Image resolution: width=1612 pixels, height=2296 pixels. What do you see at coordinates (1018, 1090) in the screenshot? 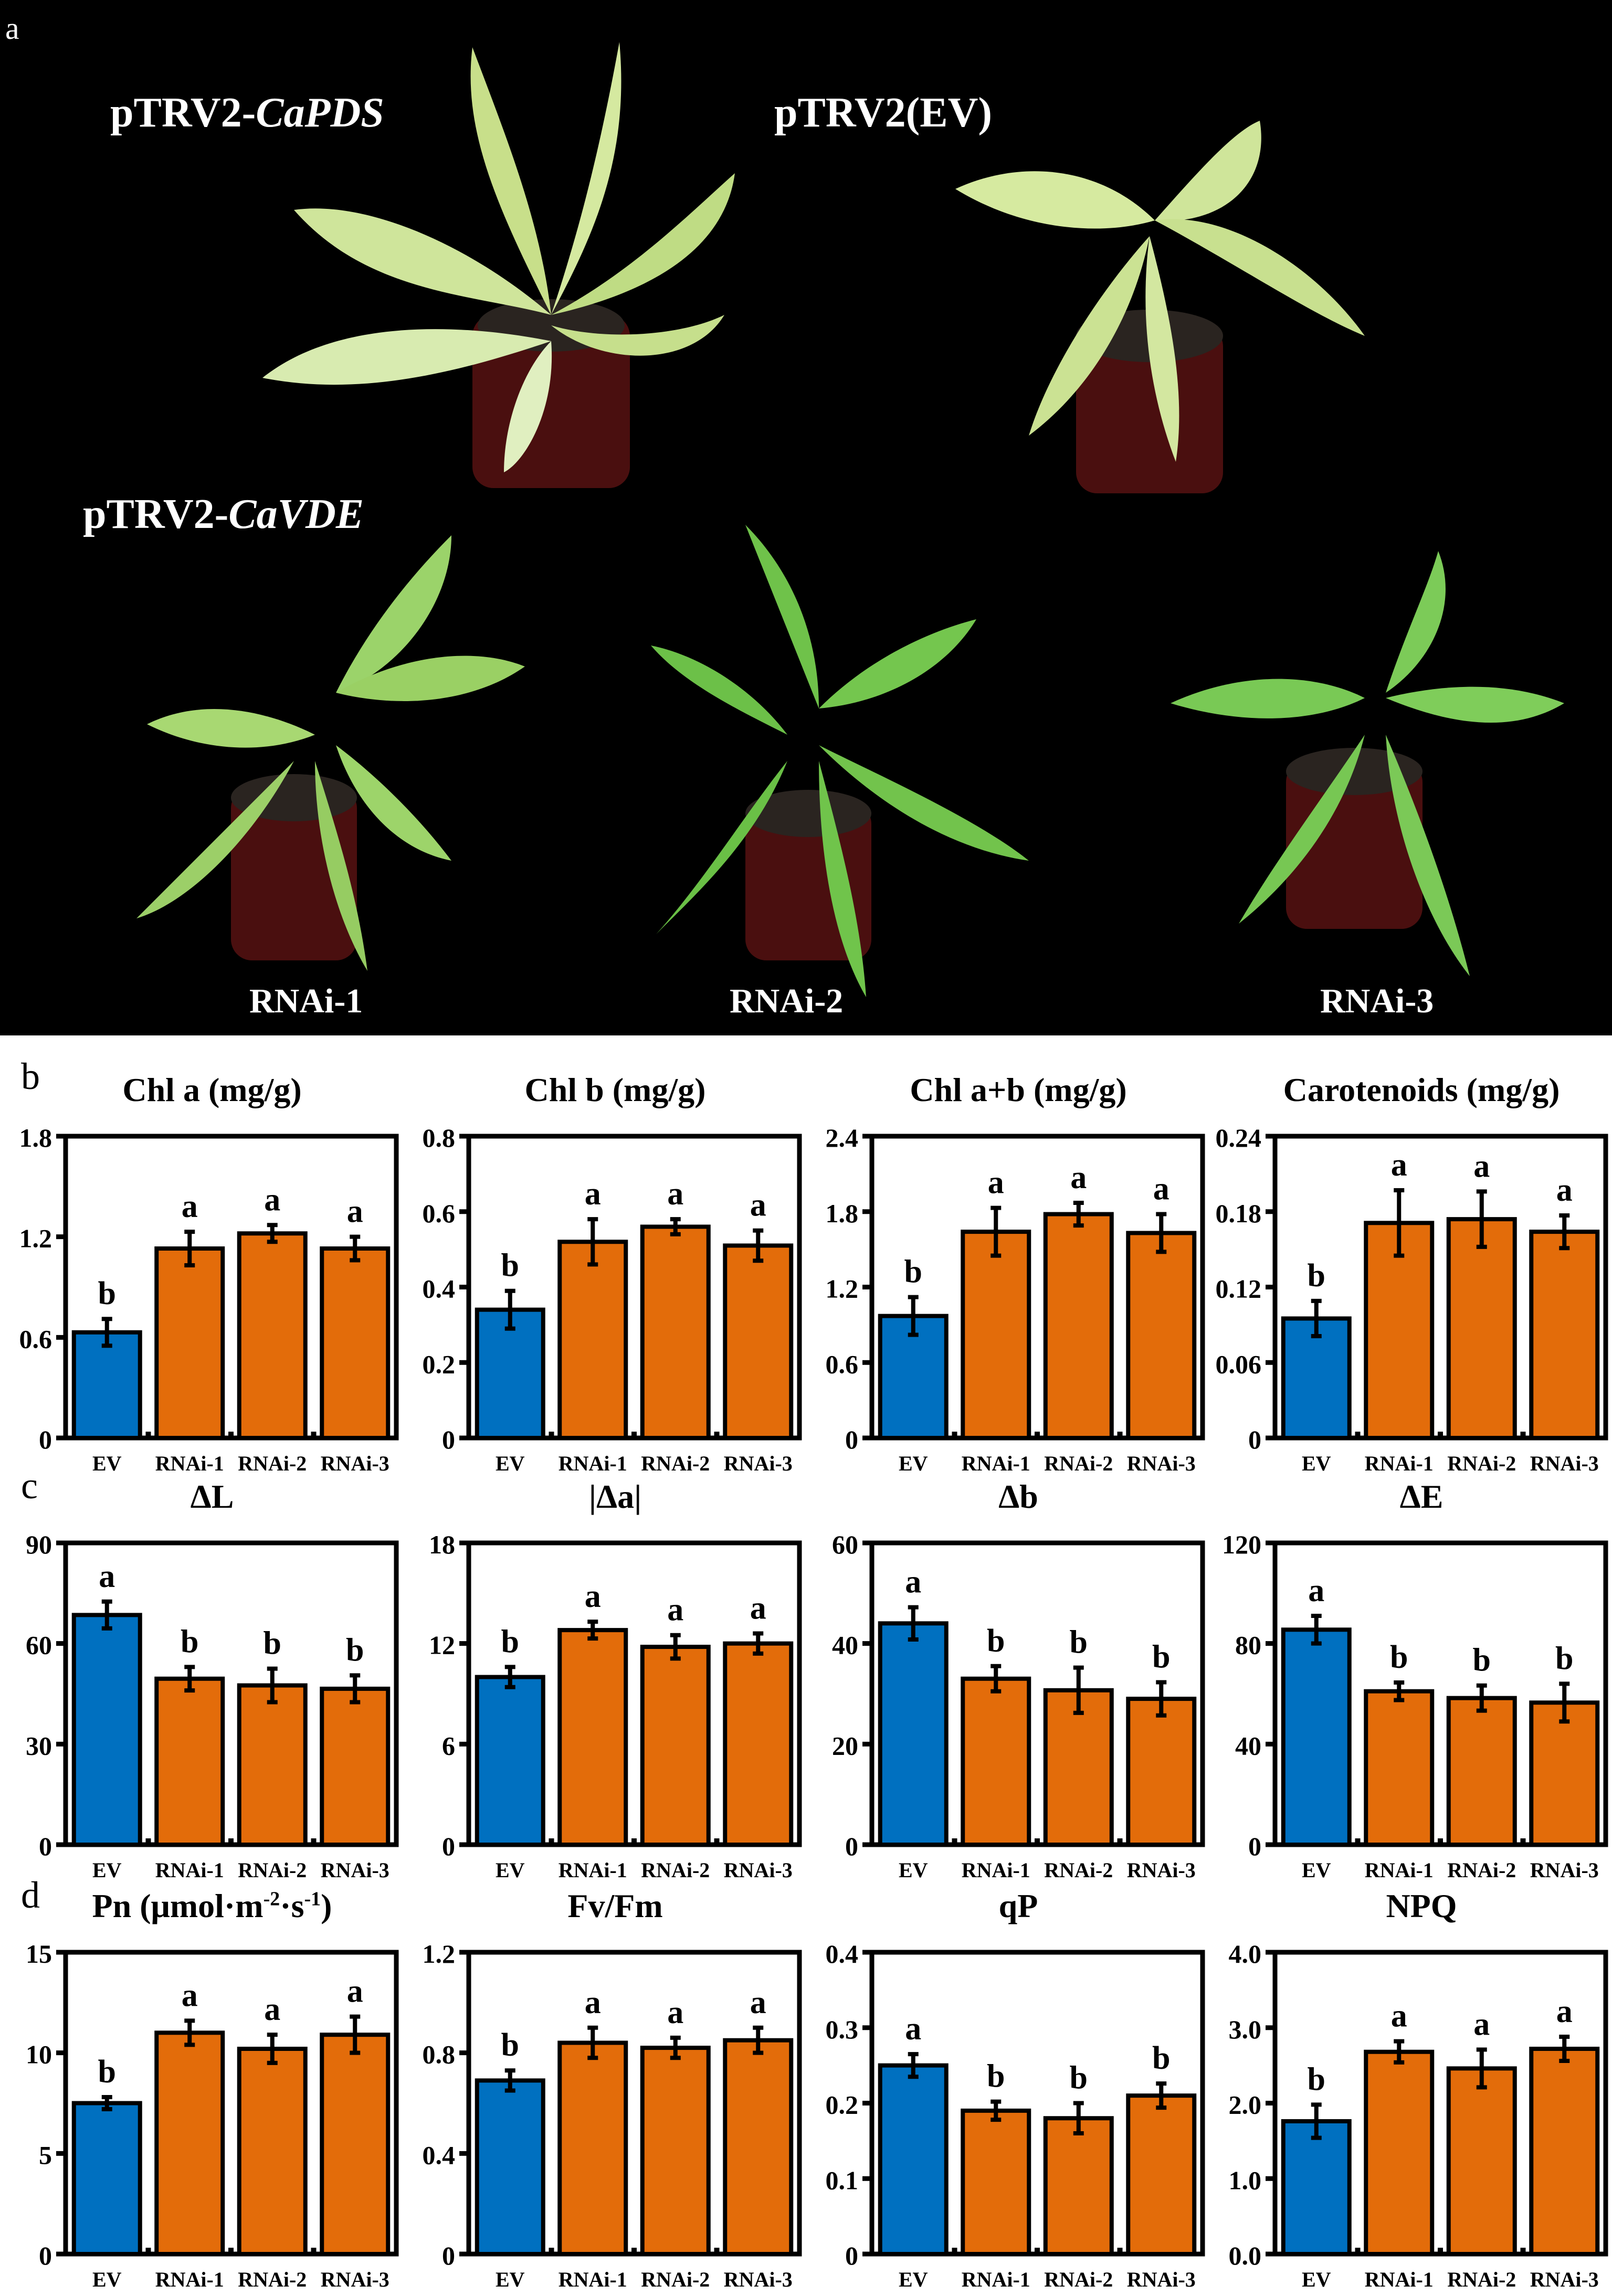
I see `chart-title: Chl a+b (mg/g)` at bounding box center [1018, 1090].